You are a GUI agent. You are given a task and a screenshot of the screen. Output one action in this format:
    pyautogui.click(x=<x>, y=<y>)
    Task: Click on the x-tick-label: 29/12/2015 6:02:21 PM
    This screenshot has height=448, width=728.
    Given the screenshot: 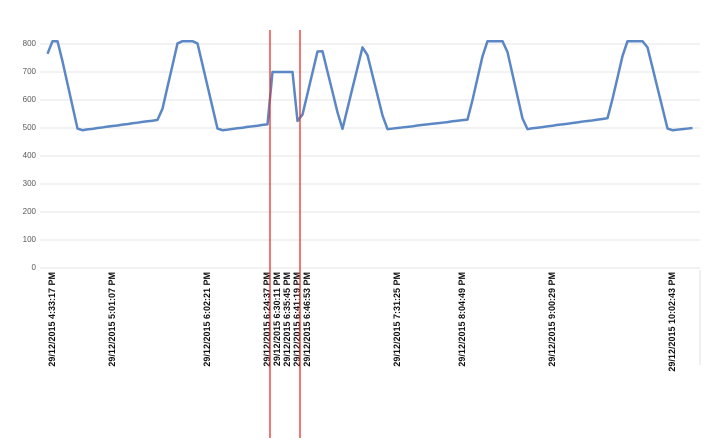 What is the action you would take?
    pyautogui.click(x=207, y=319)
    